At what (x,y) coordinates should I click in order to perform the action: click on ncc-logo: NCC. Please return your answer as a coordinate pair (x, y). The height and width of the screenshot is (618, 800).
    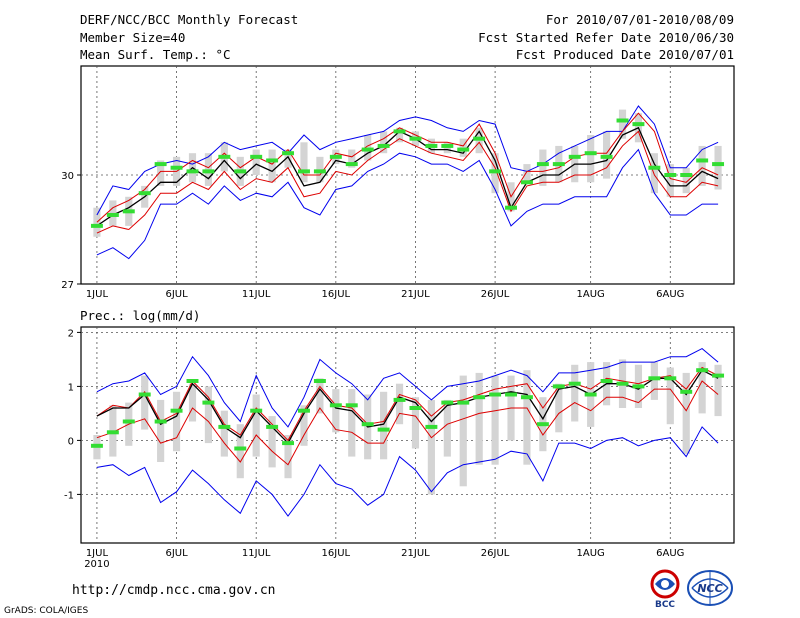
    Looking at the image, I should click on (710, 588).